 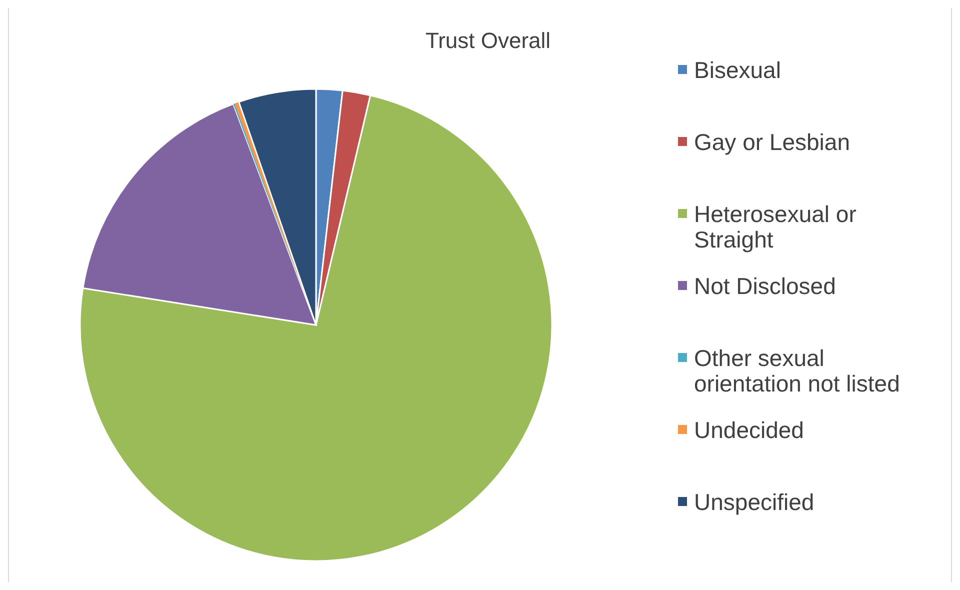 I want to click on legend-label: Not Disclosed, so click(x=765, y=286).